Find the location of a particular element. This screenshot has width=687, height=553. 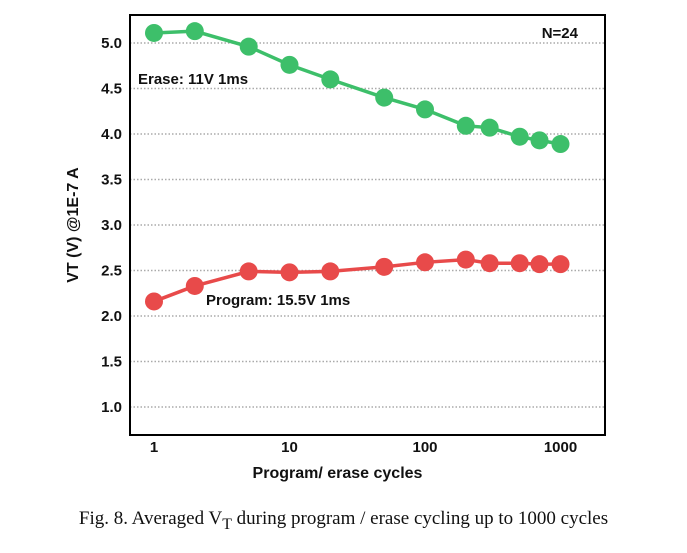

y-tick-label: 3.5 is located at coordinates (111, 180).